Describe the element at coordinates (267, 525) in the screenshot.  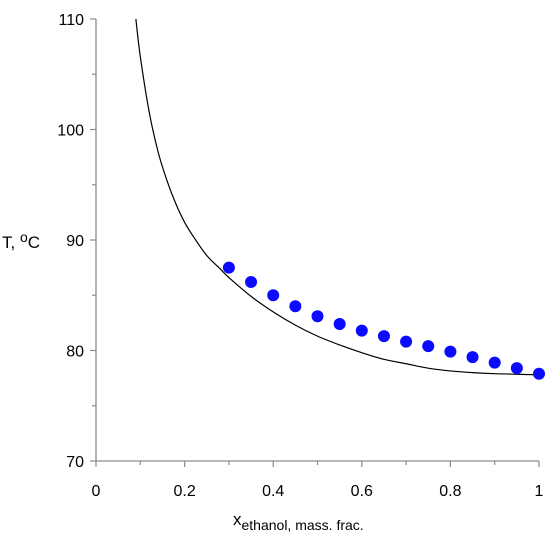
I see `x-axis-title-subscript: ethanol,` at that location.